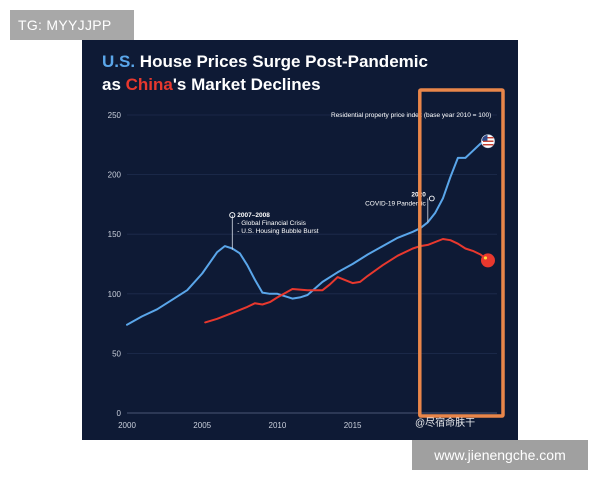 The width and height of the screenshot is (600, 480). I want to click on title-line-2: as China's Market Declines, so click(265, 84).